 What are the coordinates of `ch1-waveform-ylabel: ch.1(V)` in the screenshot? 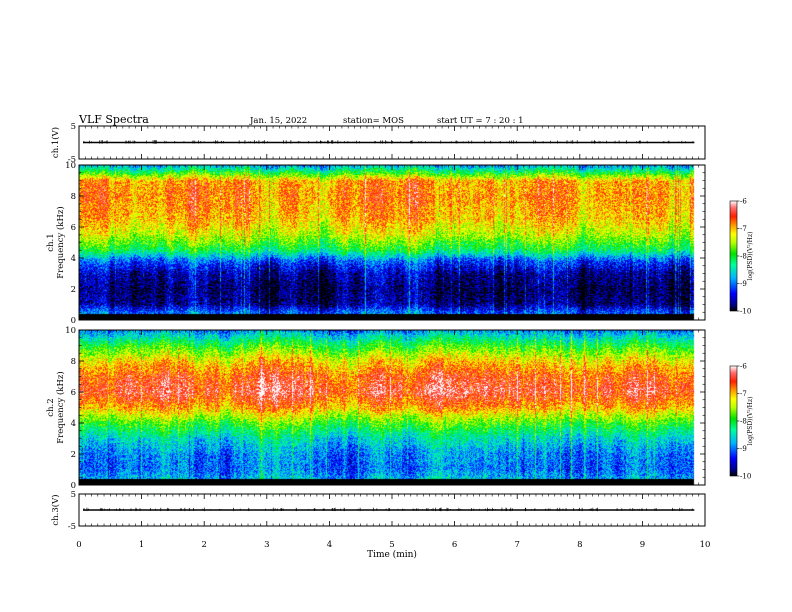 It's located at (55, 142).